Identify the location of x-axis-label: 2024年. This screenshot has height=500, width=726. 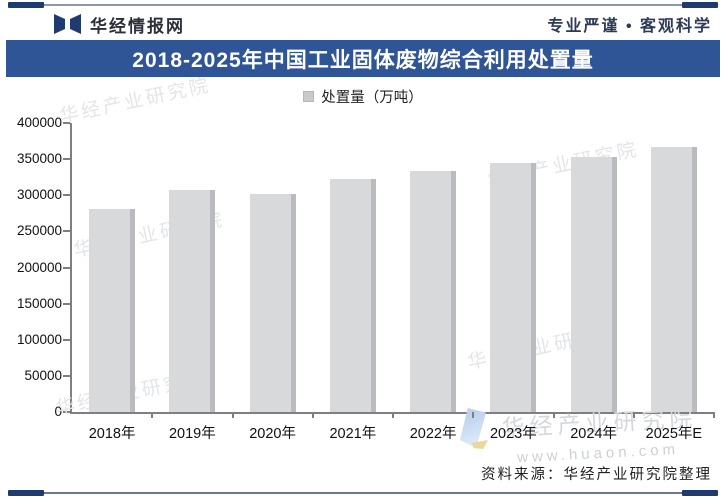
(593, 434).